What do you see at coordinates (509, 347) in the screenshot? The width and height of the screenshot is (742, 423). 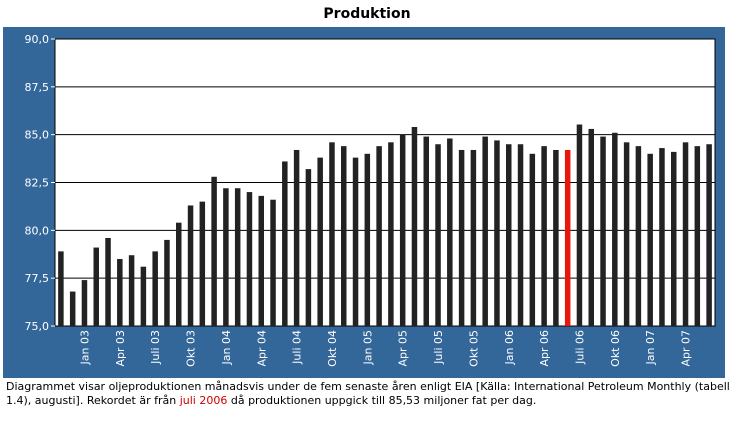 I see `x-tick-label: Jan 06` at bounding box center [509, 347].